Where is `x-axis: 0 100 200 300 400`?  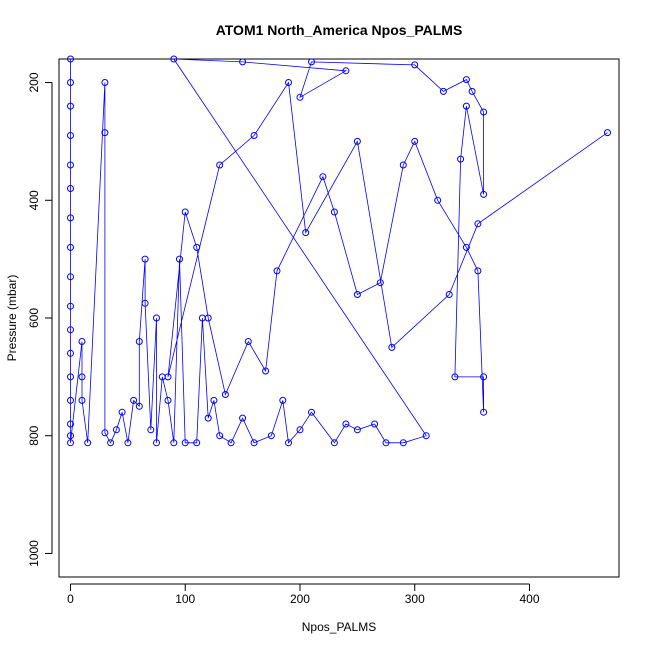
x-axis: 0 100 200 300 400 is located at coordinates (303, 594).